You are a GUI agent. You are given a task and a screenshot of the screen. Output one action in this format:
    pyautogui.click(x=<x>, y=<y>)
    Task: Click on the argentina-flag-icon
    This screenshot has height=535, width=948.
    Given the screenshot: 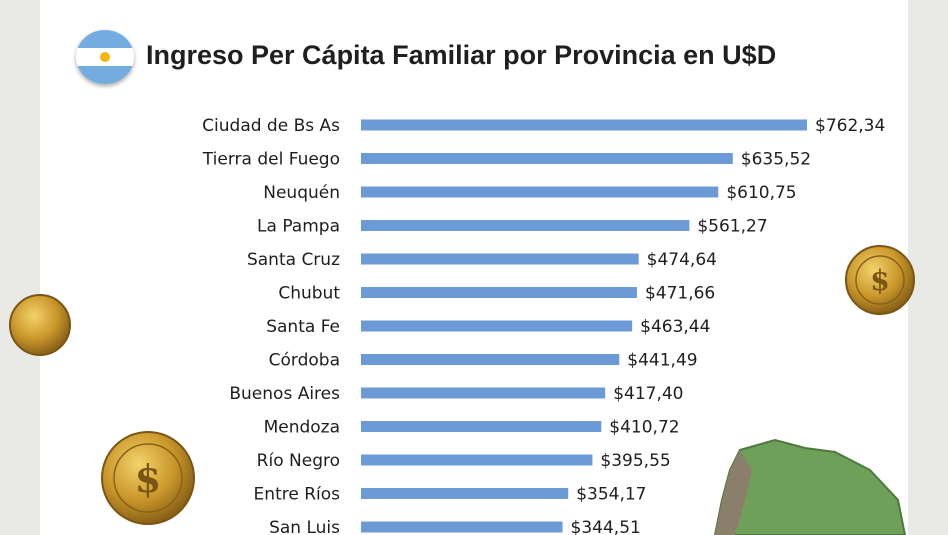 What is the action you would take?
    pyautogui.click(x=105, y=57)
    